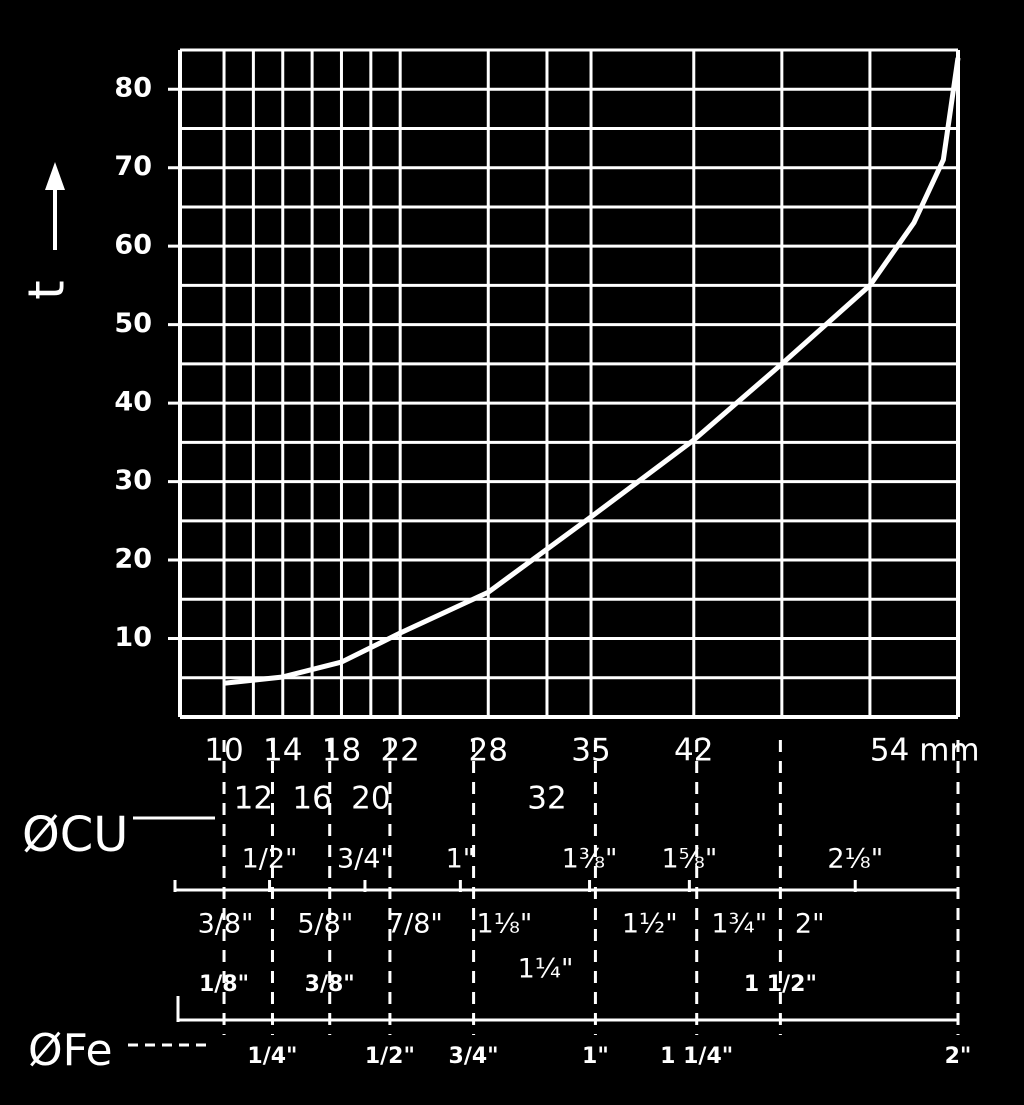  What do you see at coordinates (488, 751) in the screenshot?
I see `x-tick-label: 28` at bounding box center [488, 751].